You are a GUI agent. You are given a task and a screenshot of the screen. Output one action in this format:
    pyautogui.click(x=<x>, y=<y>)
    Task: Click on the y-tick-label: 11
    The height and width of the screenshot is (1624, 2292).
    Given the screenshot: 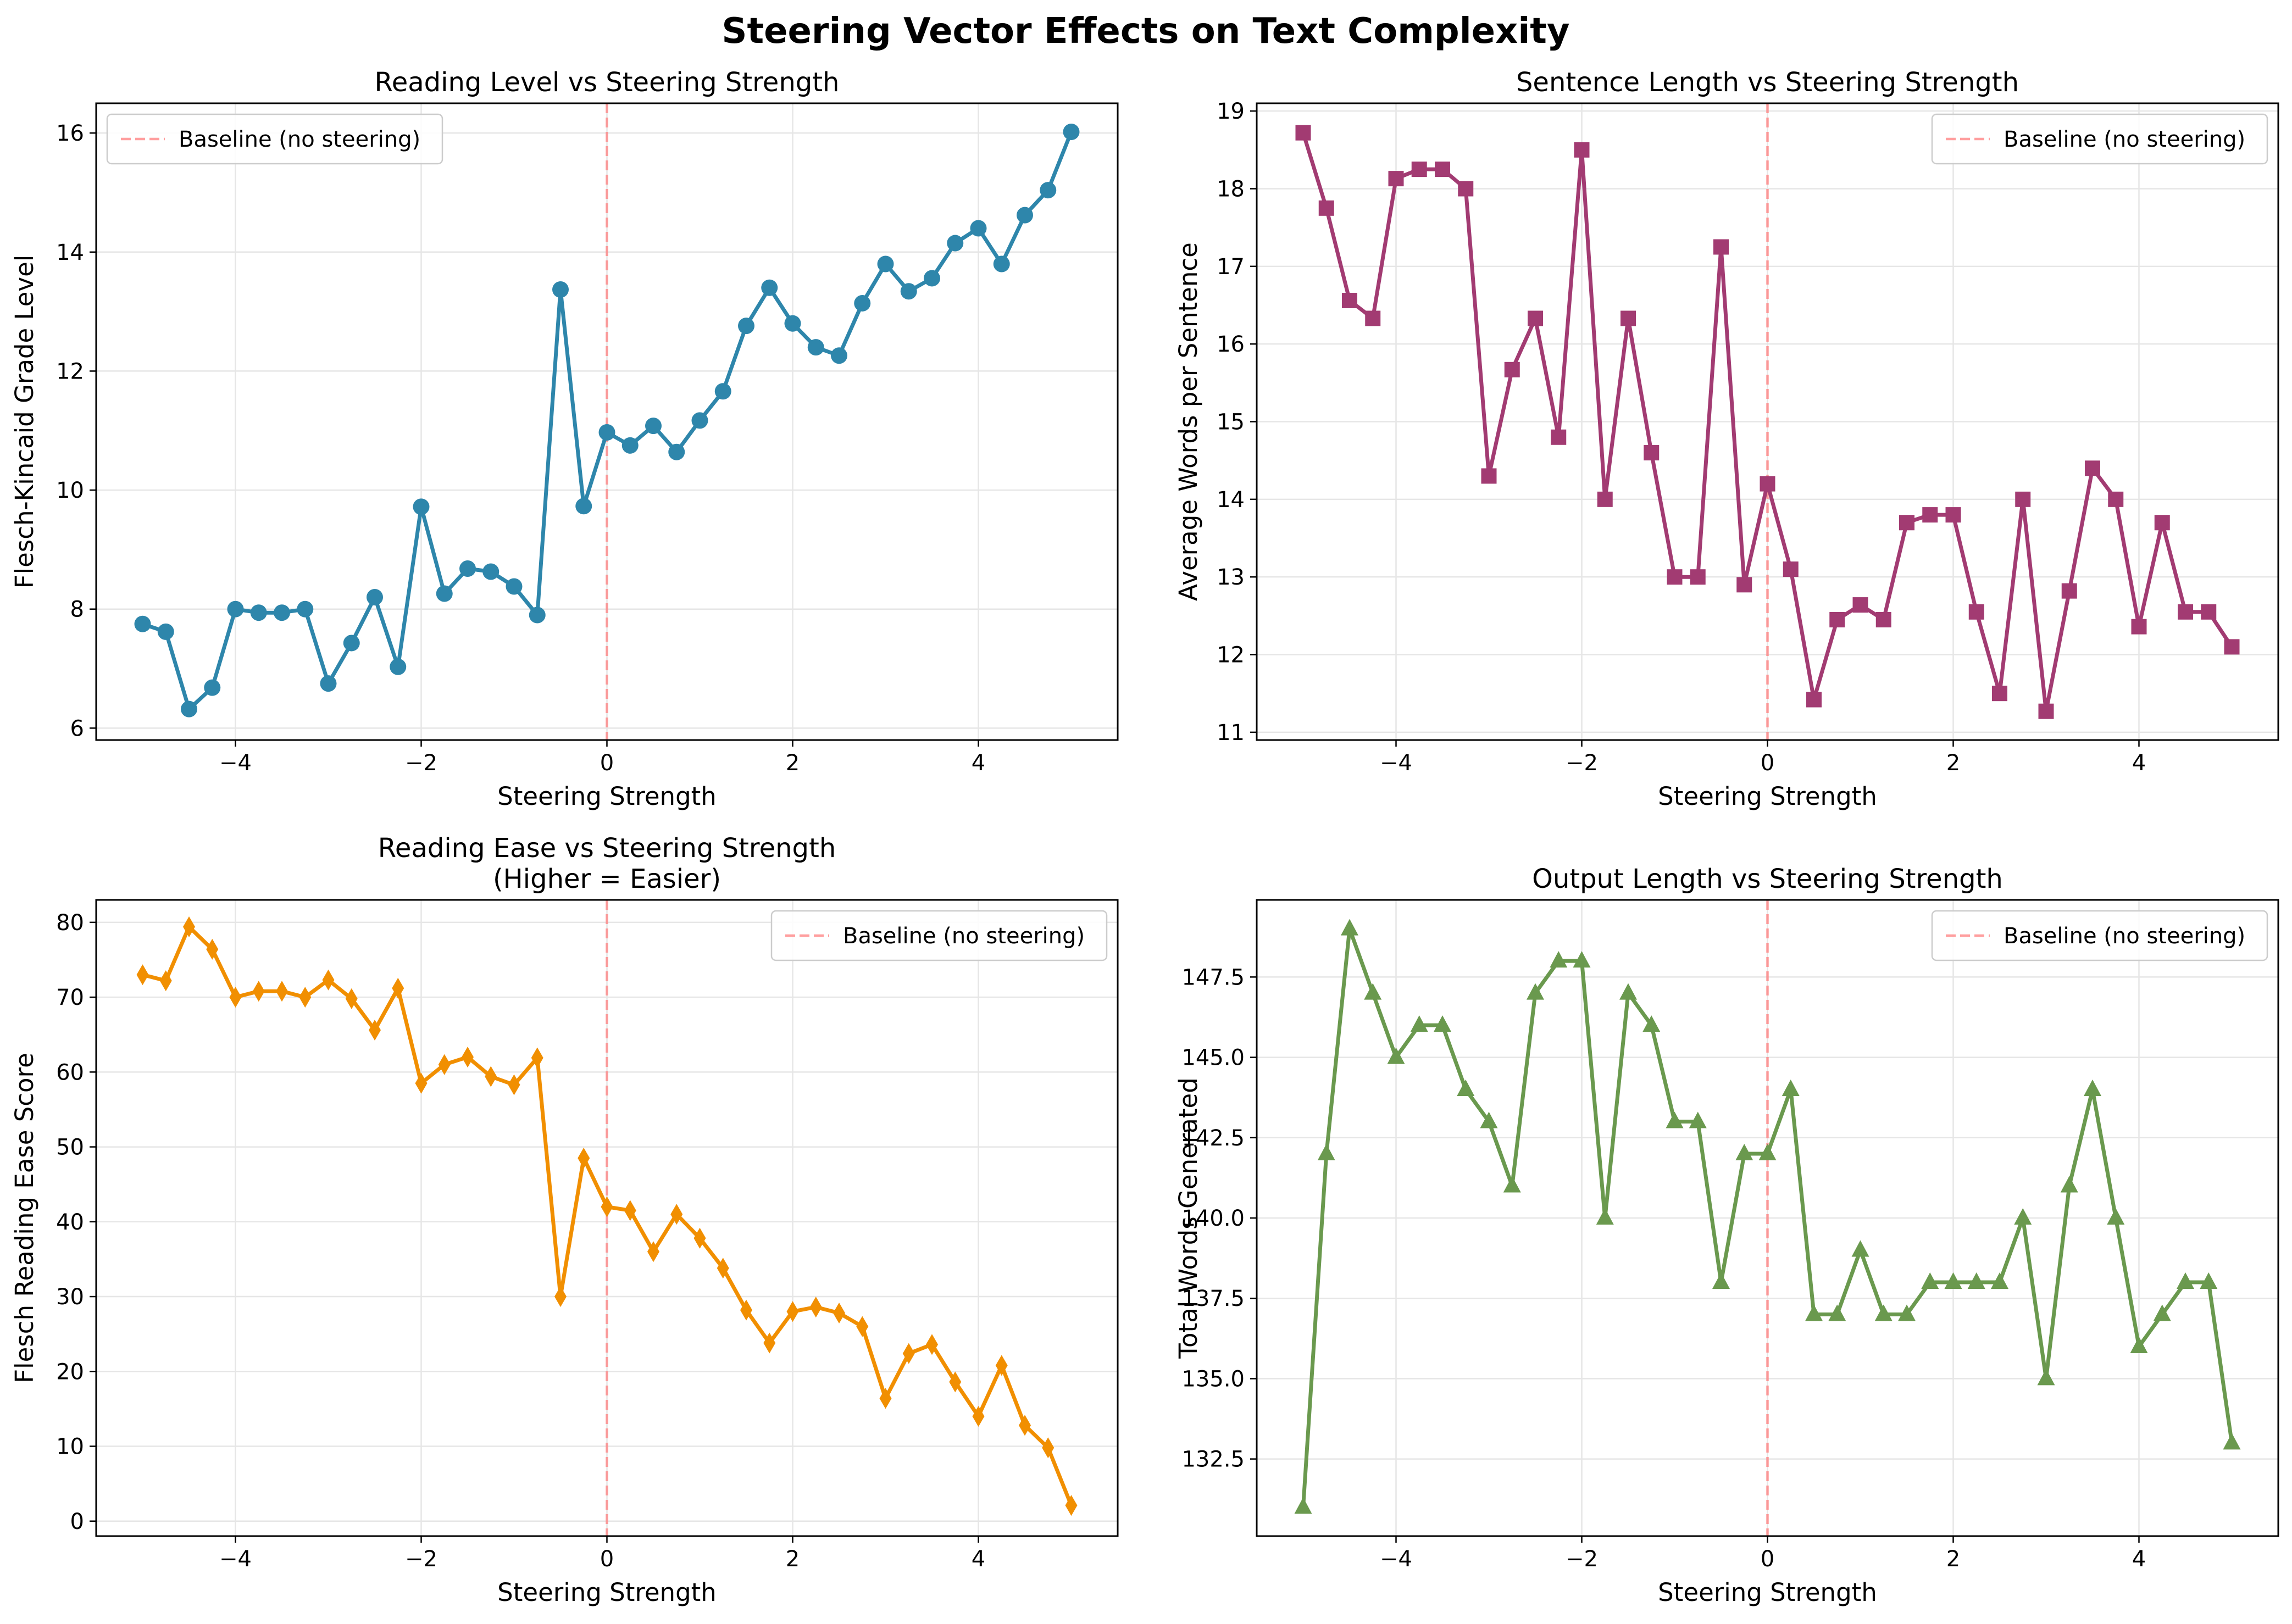 What is the action you would take?
    pyautogui.click(x=1231, y=733)
    